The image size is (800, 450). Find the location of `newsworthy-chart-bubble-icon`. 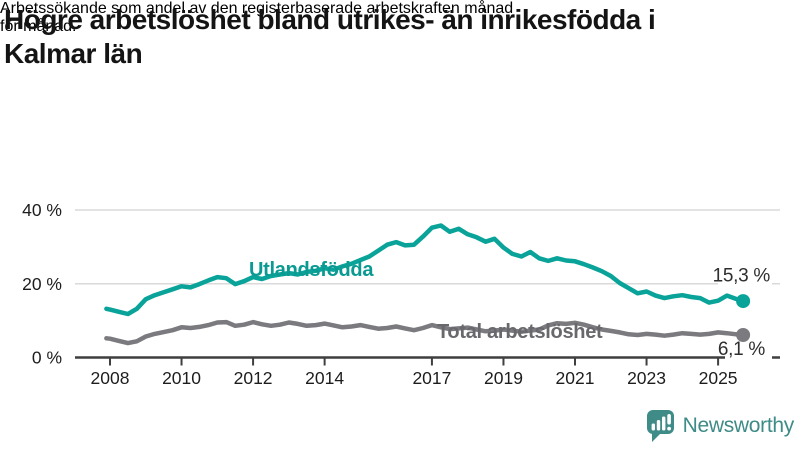

newsworthy-chart-bubble-icon is located at coordinates (661, 426).